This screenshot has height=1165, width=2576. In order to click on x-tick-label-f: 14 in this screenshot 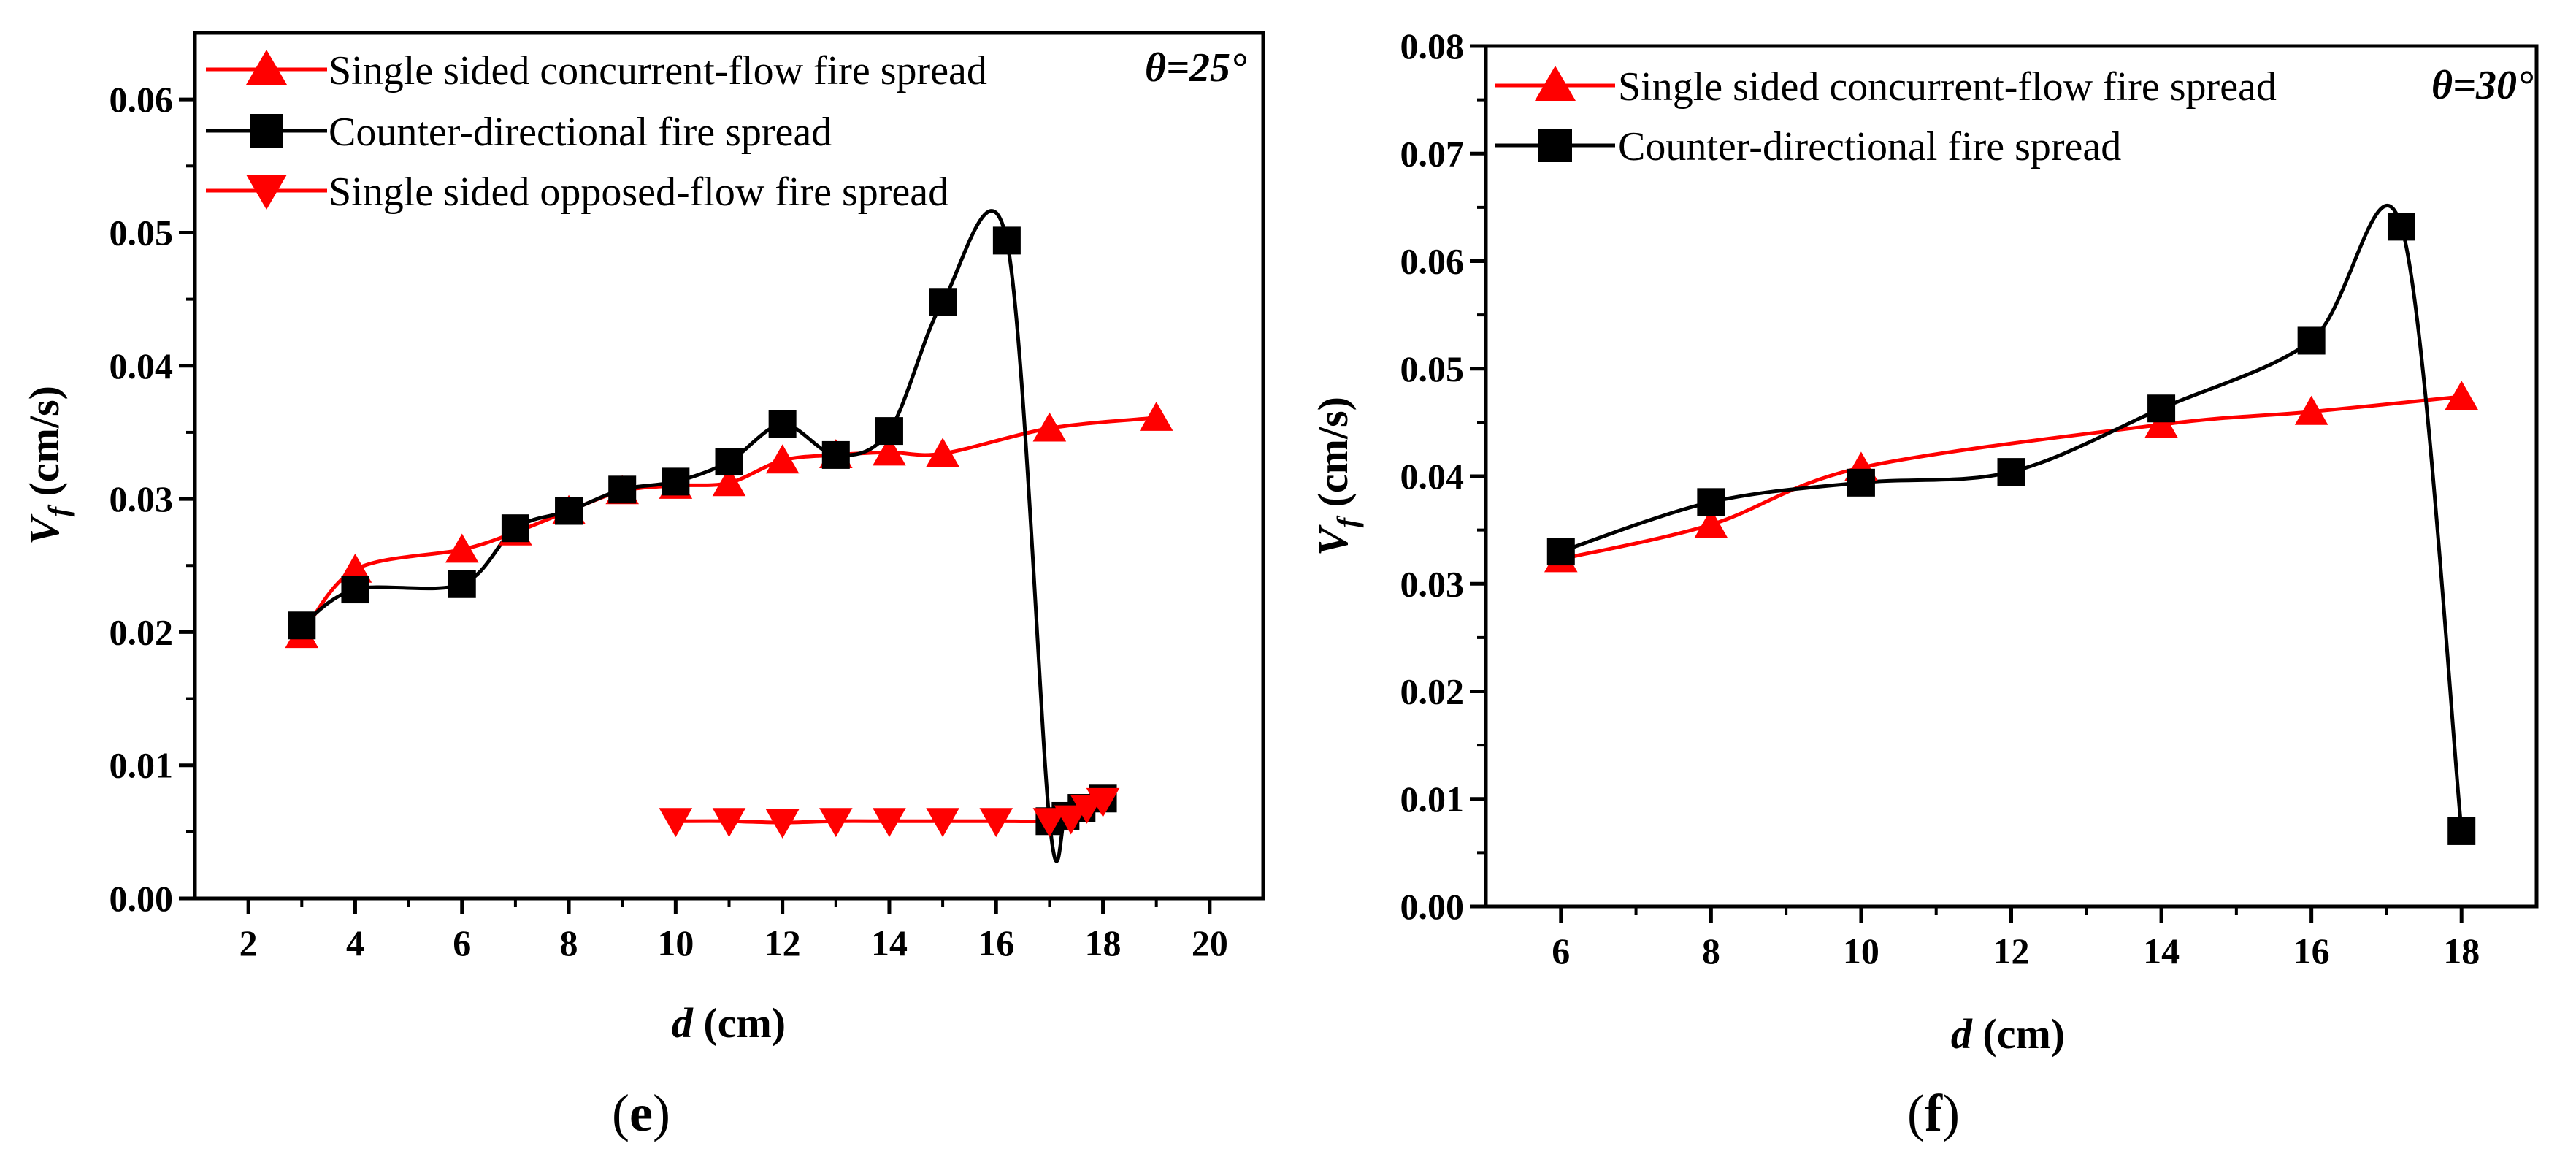, I will do `click(2161, 951)`.